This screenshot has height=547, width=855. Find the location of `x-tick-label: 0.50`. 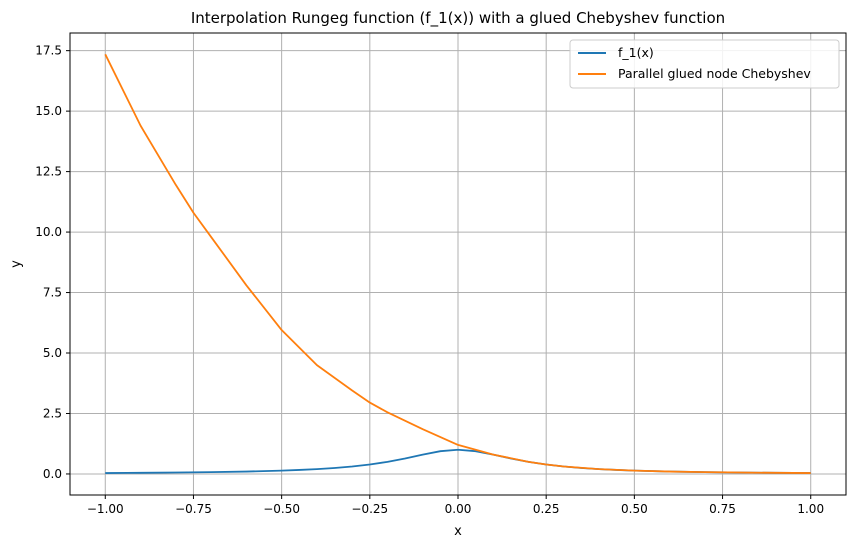

x-tick-label: 0.50 is located at coordinates (634, 509).